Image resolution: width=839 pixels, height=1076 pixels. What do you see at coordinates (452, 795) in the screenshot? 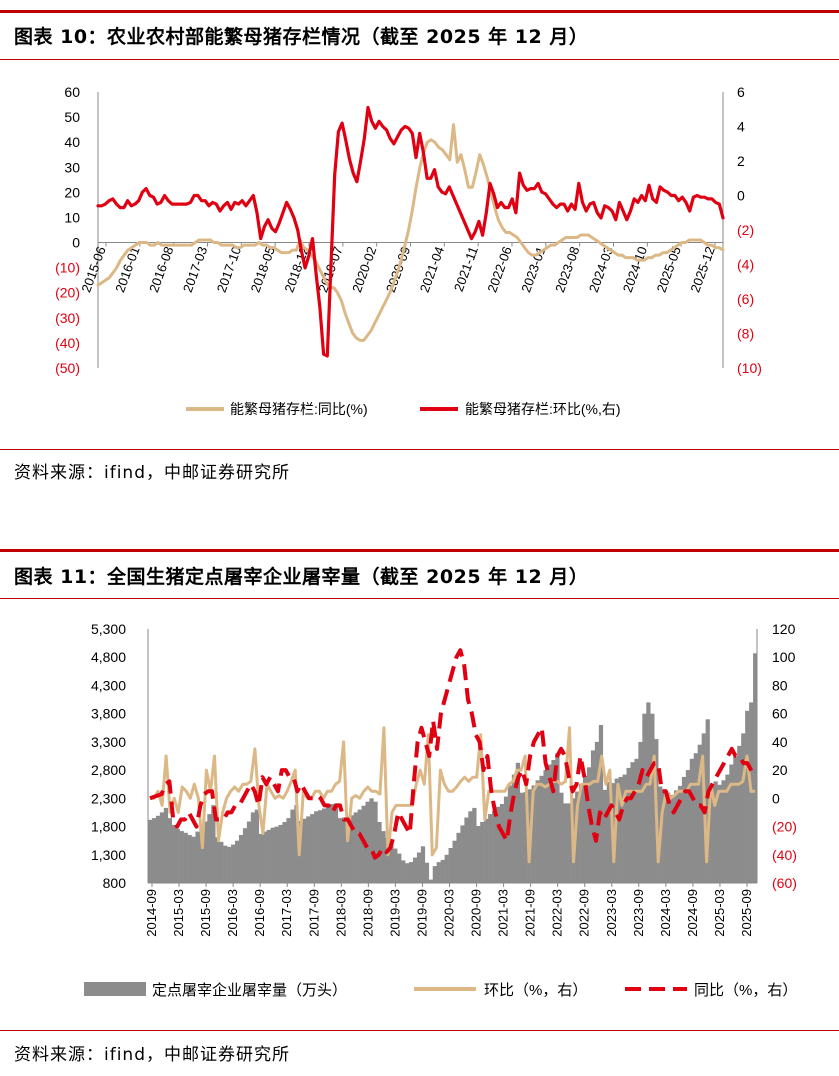
I see `chart2-series-line-mom` at bounding box center [452, 795].